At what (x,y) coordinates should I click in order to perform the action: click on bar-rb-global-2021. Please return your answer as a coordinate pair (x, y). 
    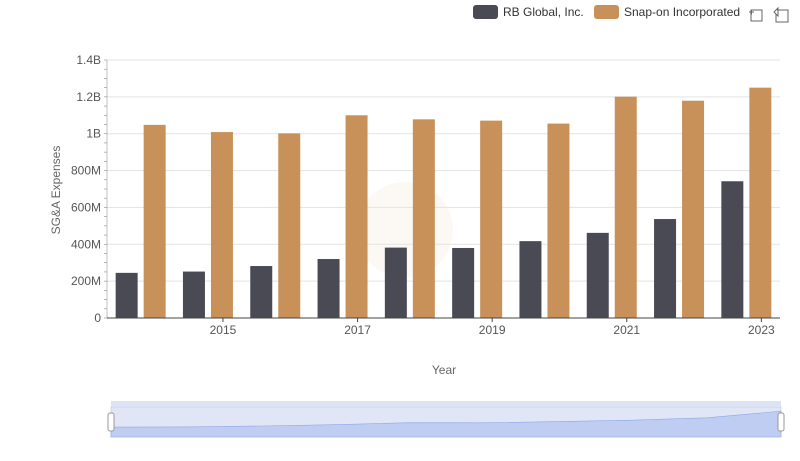
    Looking at the image, I should click on (597, 275).